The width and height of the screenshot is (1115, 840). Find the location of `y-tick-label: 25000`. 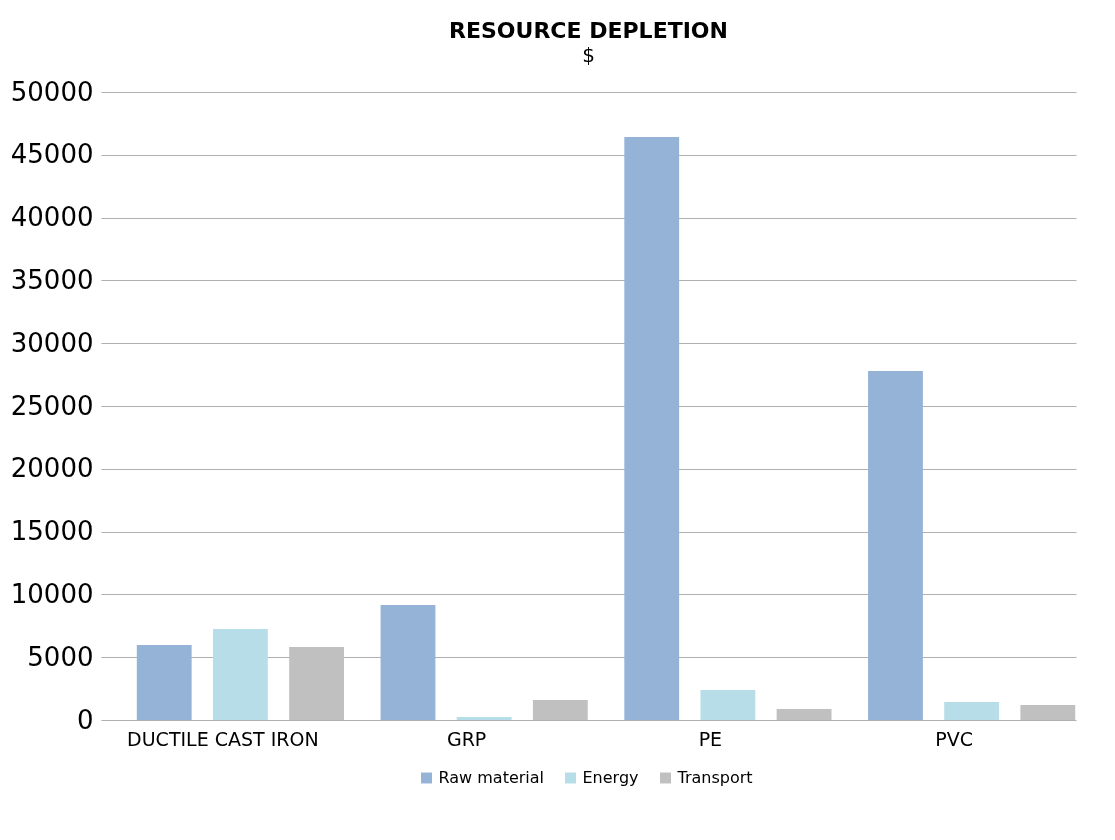

y-tick-label: 25000 is located at coordinates (52, 405).